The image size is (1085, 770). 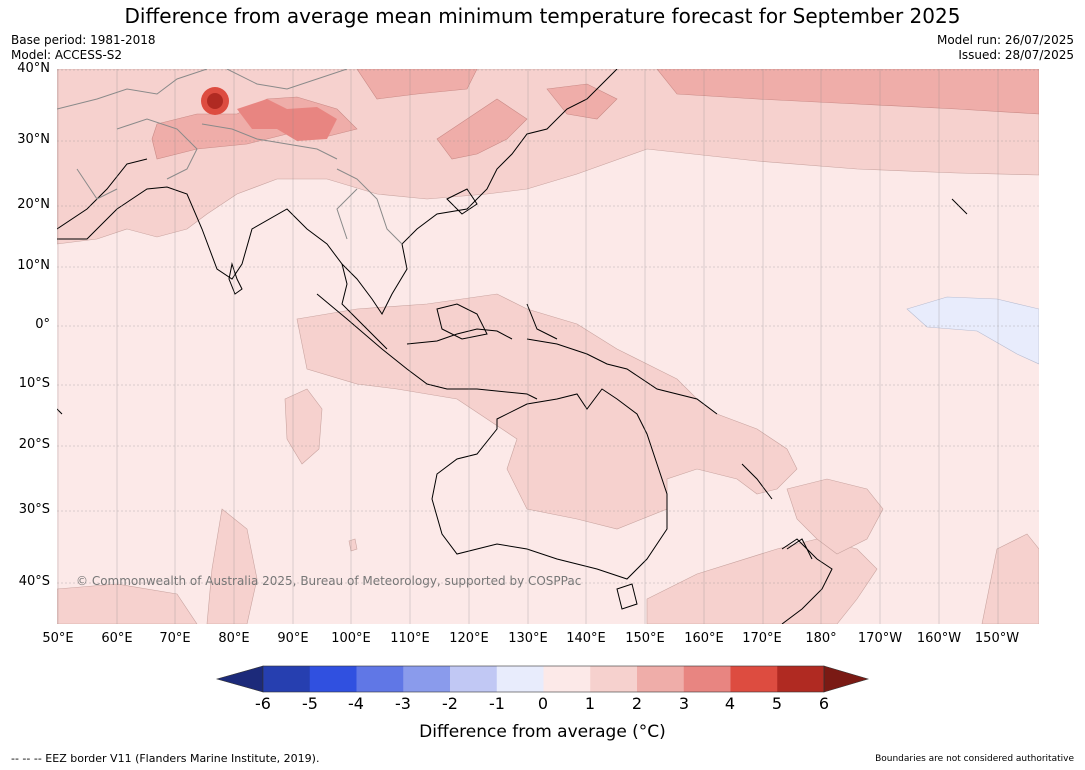 What do you see at coordinates (684, 703) in the screenshot?
I see `colorbar-tick: 3` at bounding box center [684, 703].